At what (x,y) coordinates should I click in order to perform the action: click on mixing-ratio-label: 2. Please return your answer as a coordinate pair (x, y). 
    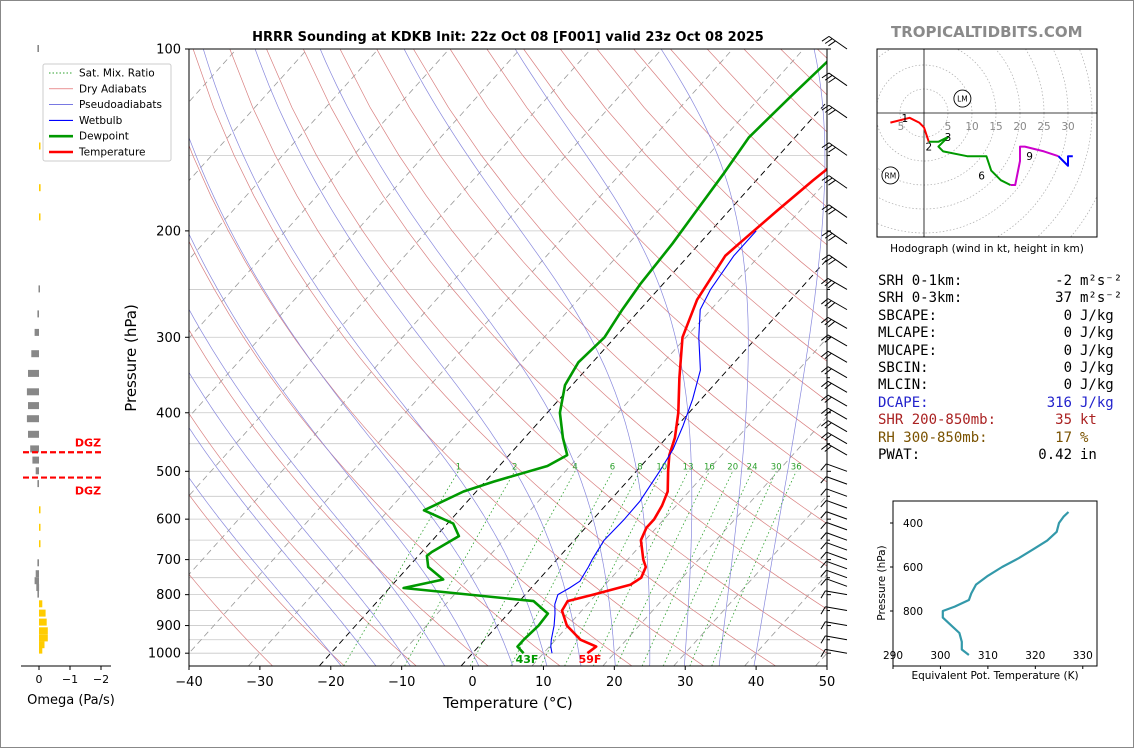
    Looking at the image, I should click on (514, 467).